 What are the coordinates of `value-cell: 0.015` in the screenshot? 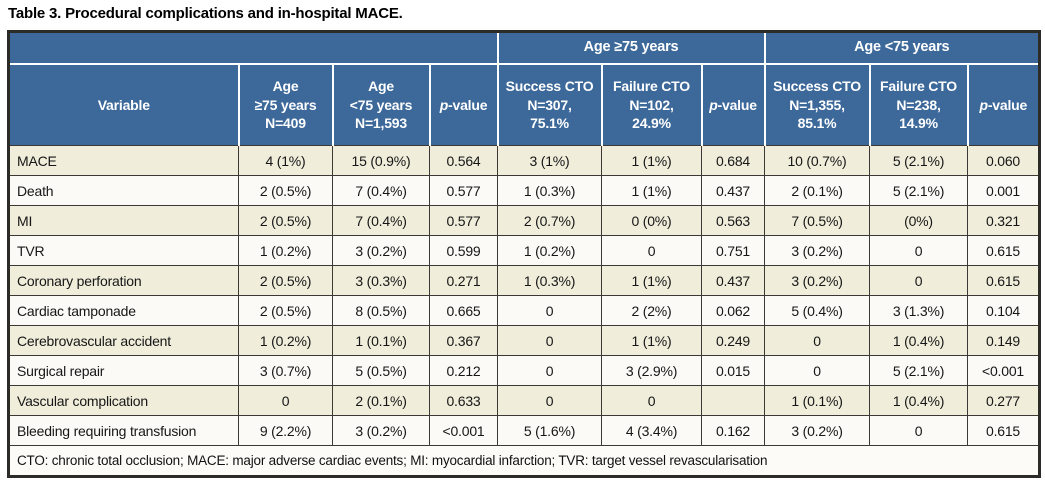 It's located at (733, 370).